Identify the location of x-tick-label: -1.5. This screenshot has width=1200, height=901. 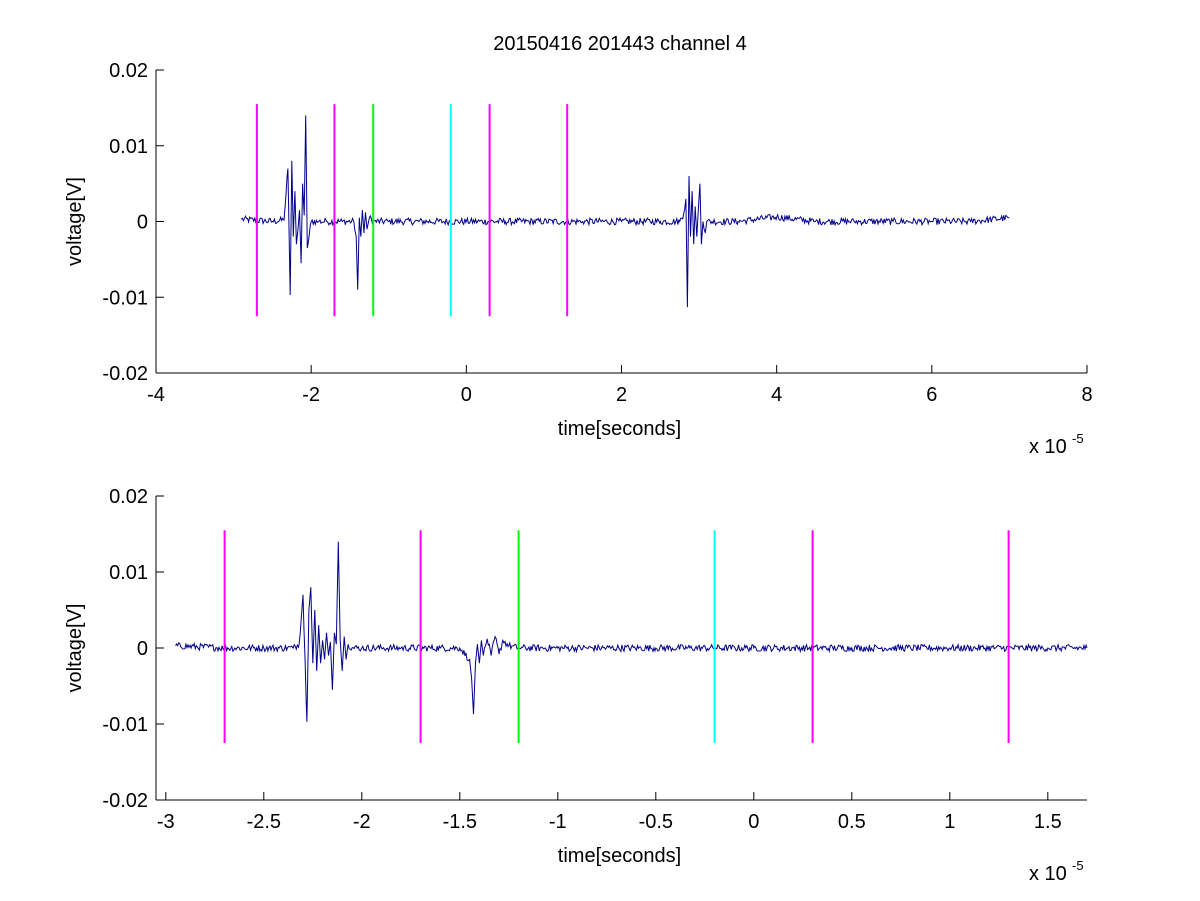
(460, 822).